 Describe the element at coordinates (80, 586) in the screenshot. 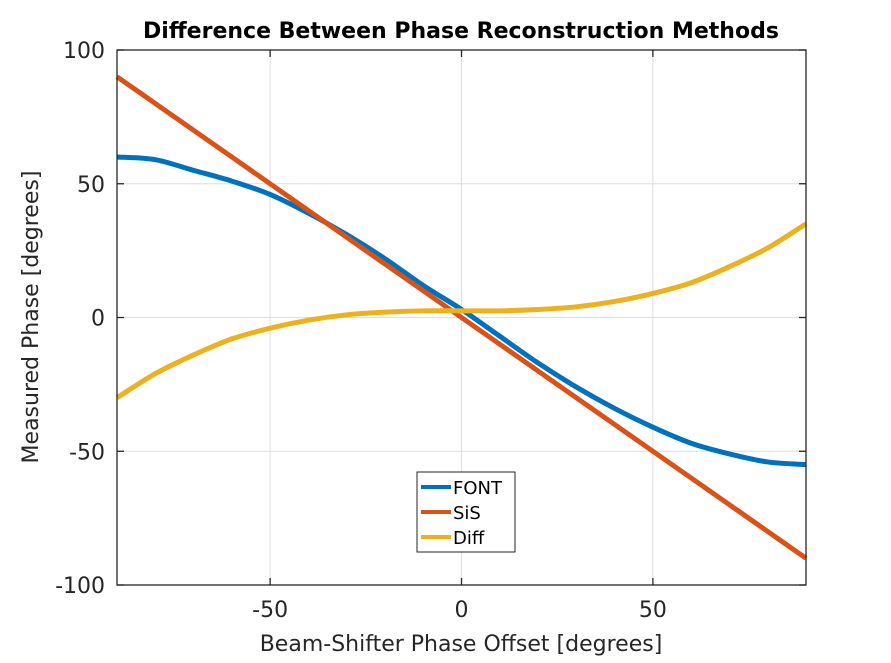

I see `y-tick-label: -100` at that location.